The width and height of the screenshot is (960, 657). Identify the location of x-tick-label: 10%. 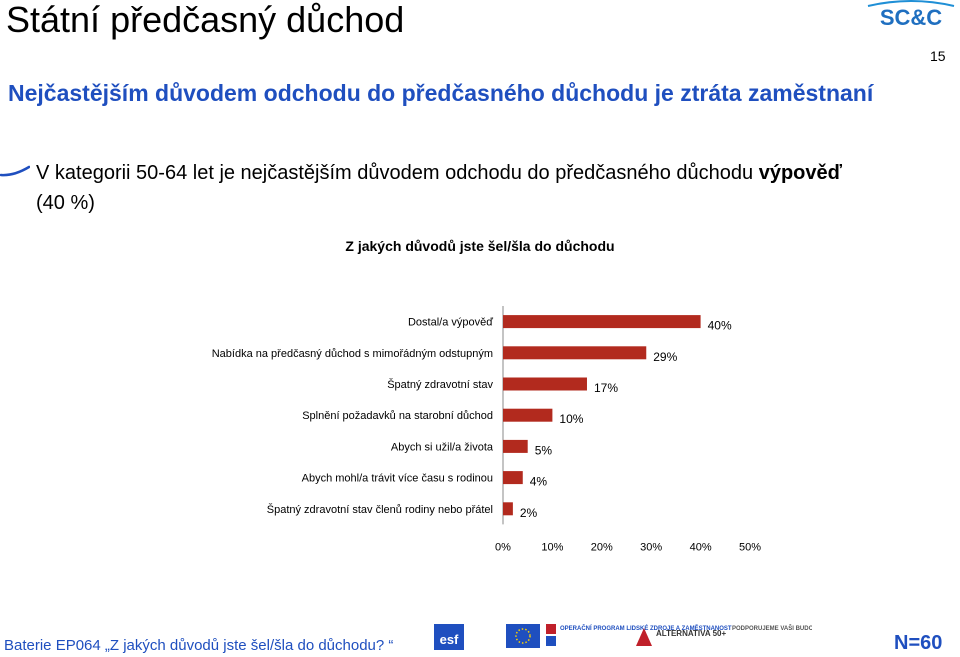
(552, 547).